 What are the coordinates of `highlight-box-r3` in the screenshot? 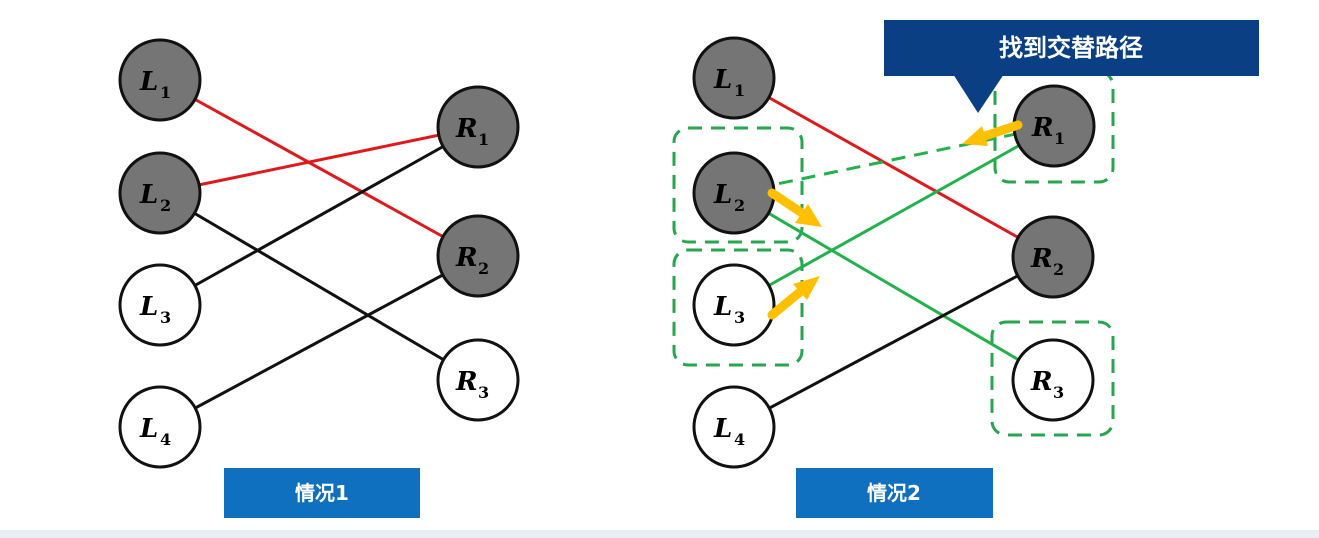 It's located at (1052, 378).